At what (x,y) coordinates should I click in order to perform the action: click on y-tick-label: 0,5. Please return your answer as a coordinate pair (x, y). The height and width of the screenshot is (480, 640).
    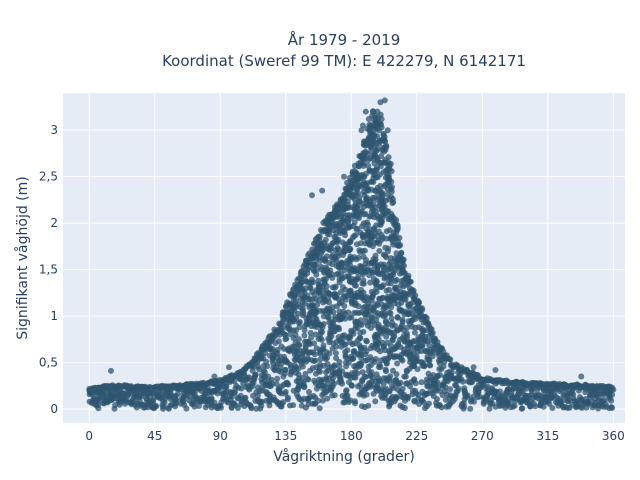
    Looking at the image, I should click on (48, 363).